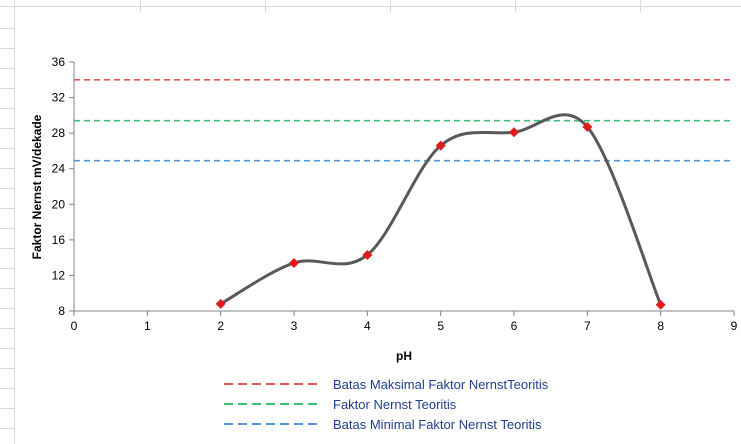 The height and width of the screenshot is (444, 741). Describe the element at coordinates (59, 62) in the screenshot. I see `y-tick-label: 36` at that location.